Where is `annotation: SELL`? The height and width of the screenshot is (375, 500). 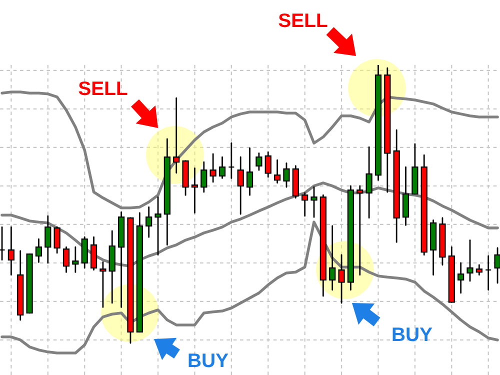
annotation: SELL is located at coordinates (103, 88).